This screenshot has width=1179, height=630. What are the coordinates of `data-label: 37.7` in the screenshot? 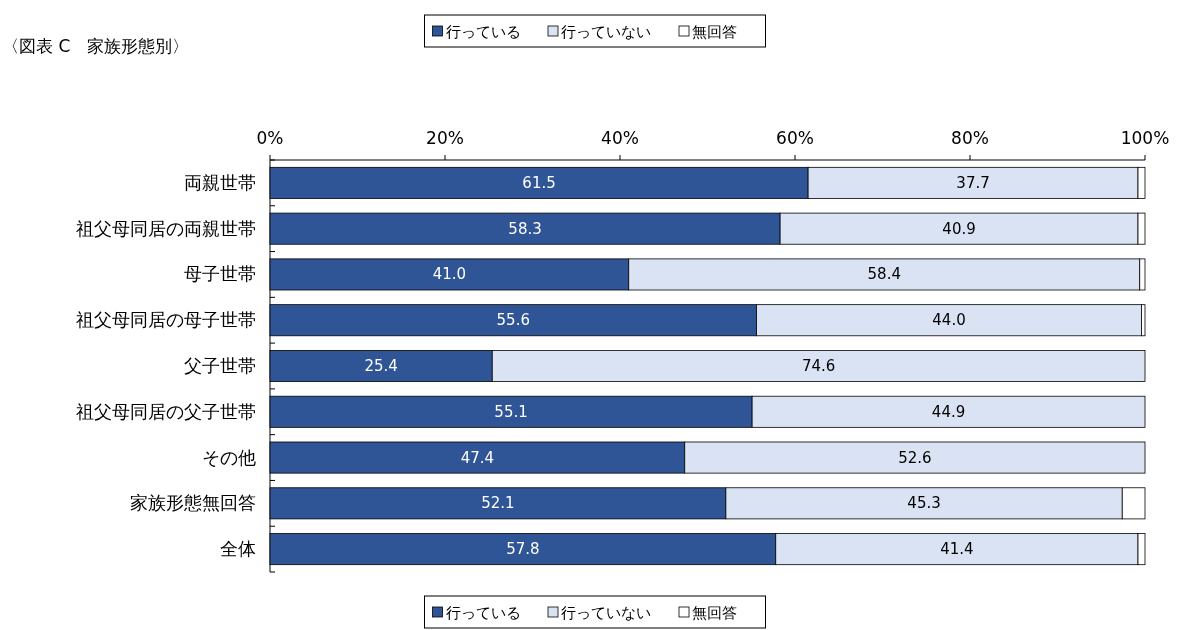 It's located at (973, 182).